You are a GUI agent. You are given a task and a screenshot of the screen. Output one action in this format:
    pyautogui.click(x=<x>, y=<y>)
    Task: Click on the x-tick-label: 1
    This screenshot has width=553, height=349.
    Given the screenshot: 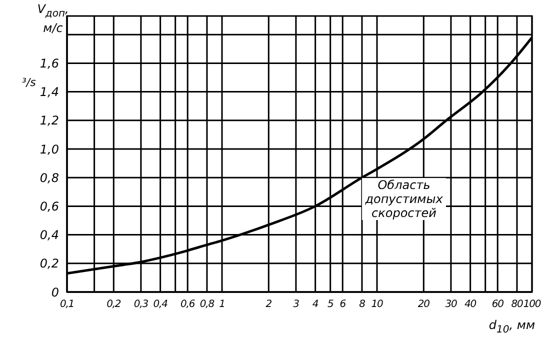 What is the action you would take?
    pyautogui.click(x=222, y=304)
    